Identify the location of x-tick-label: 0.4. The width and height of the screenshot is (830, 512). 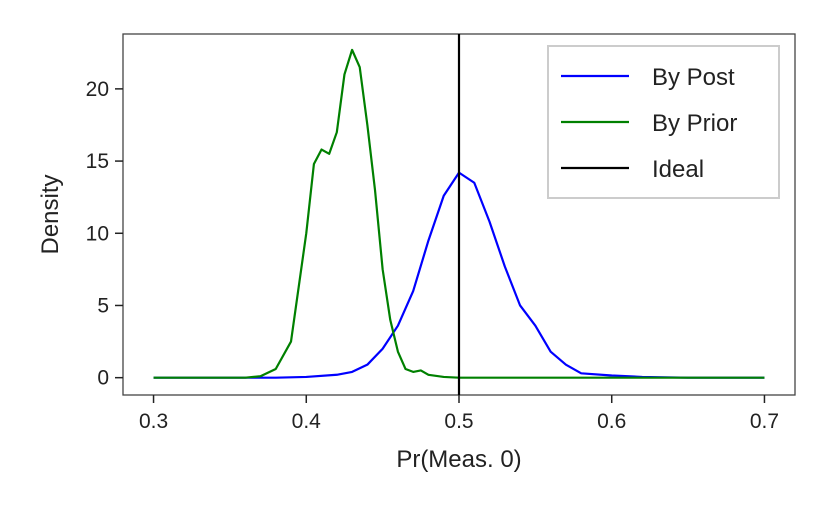
(307, 421).